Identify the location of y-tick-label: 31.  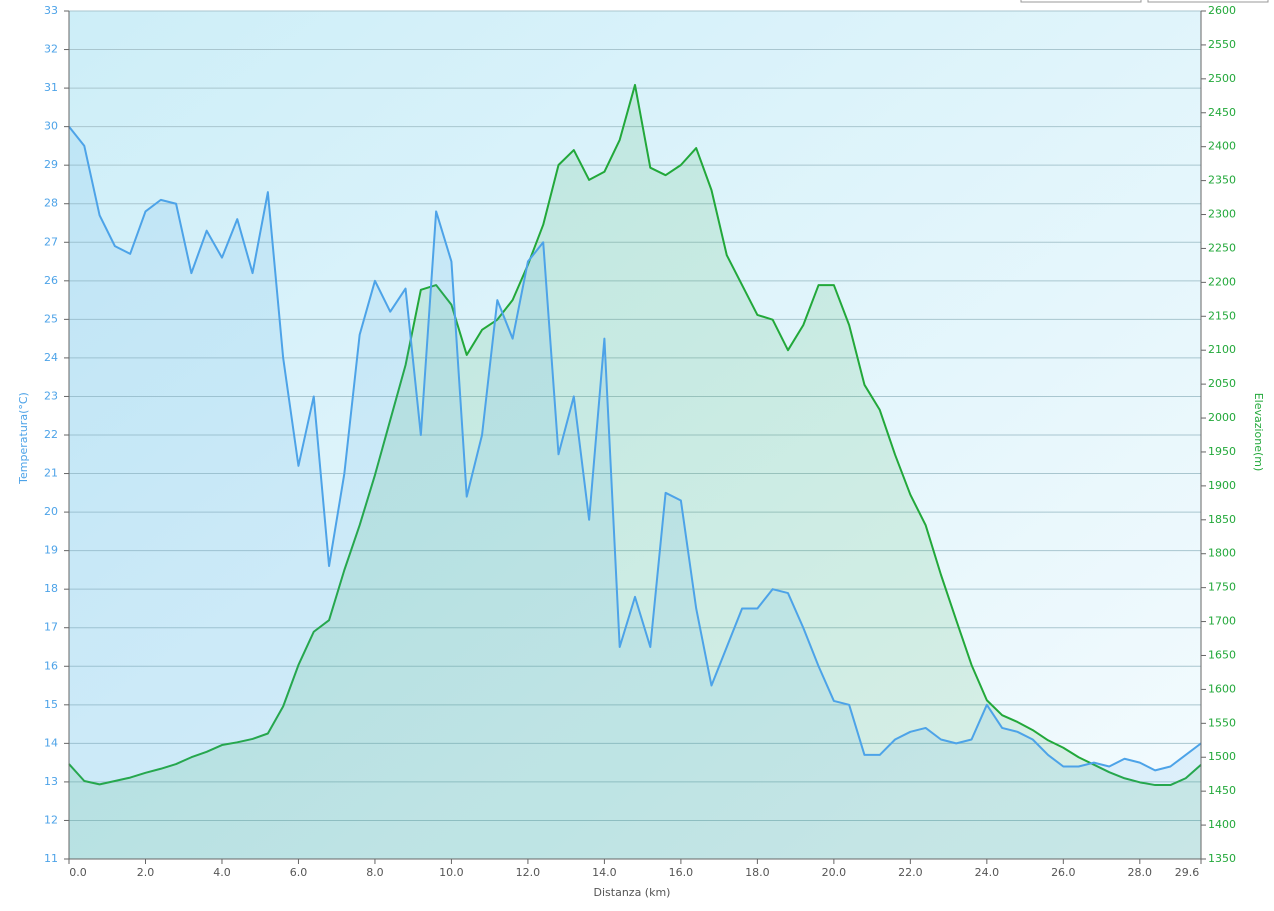
(51, 87).